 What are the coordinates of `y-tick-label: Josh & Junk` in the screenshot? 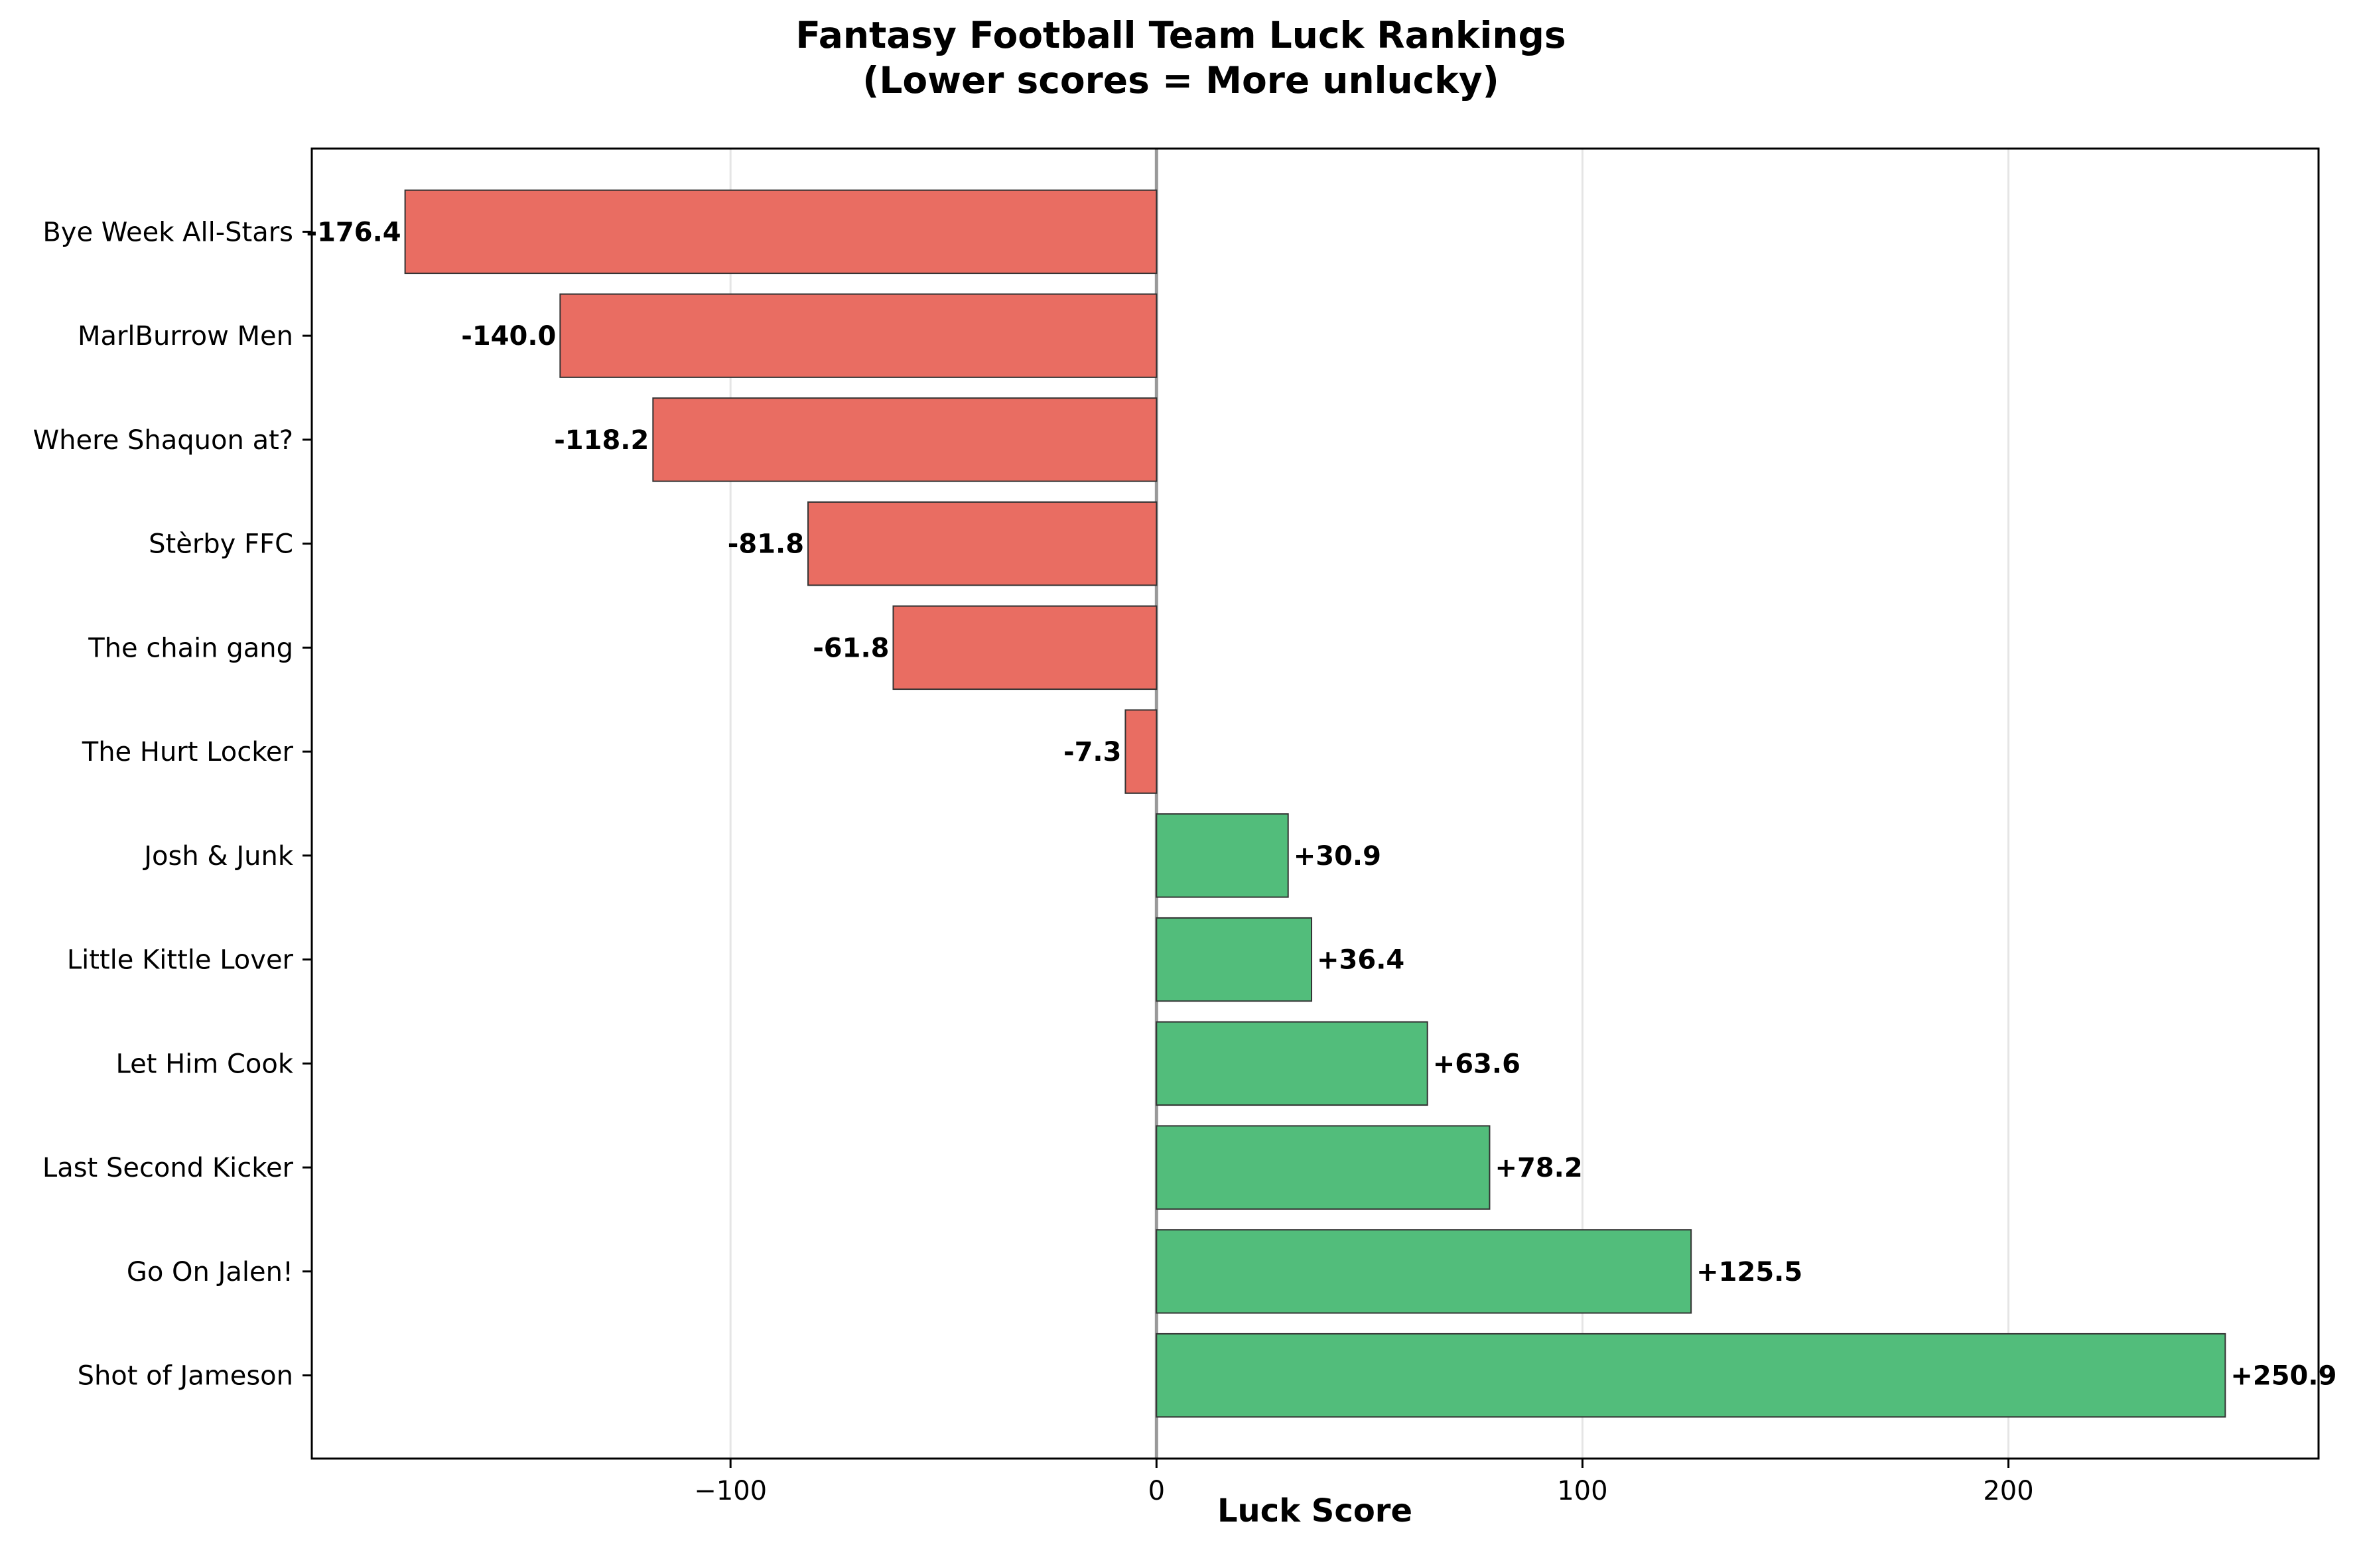 It's located at (218, 857).